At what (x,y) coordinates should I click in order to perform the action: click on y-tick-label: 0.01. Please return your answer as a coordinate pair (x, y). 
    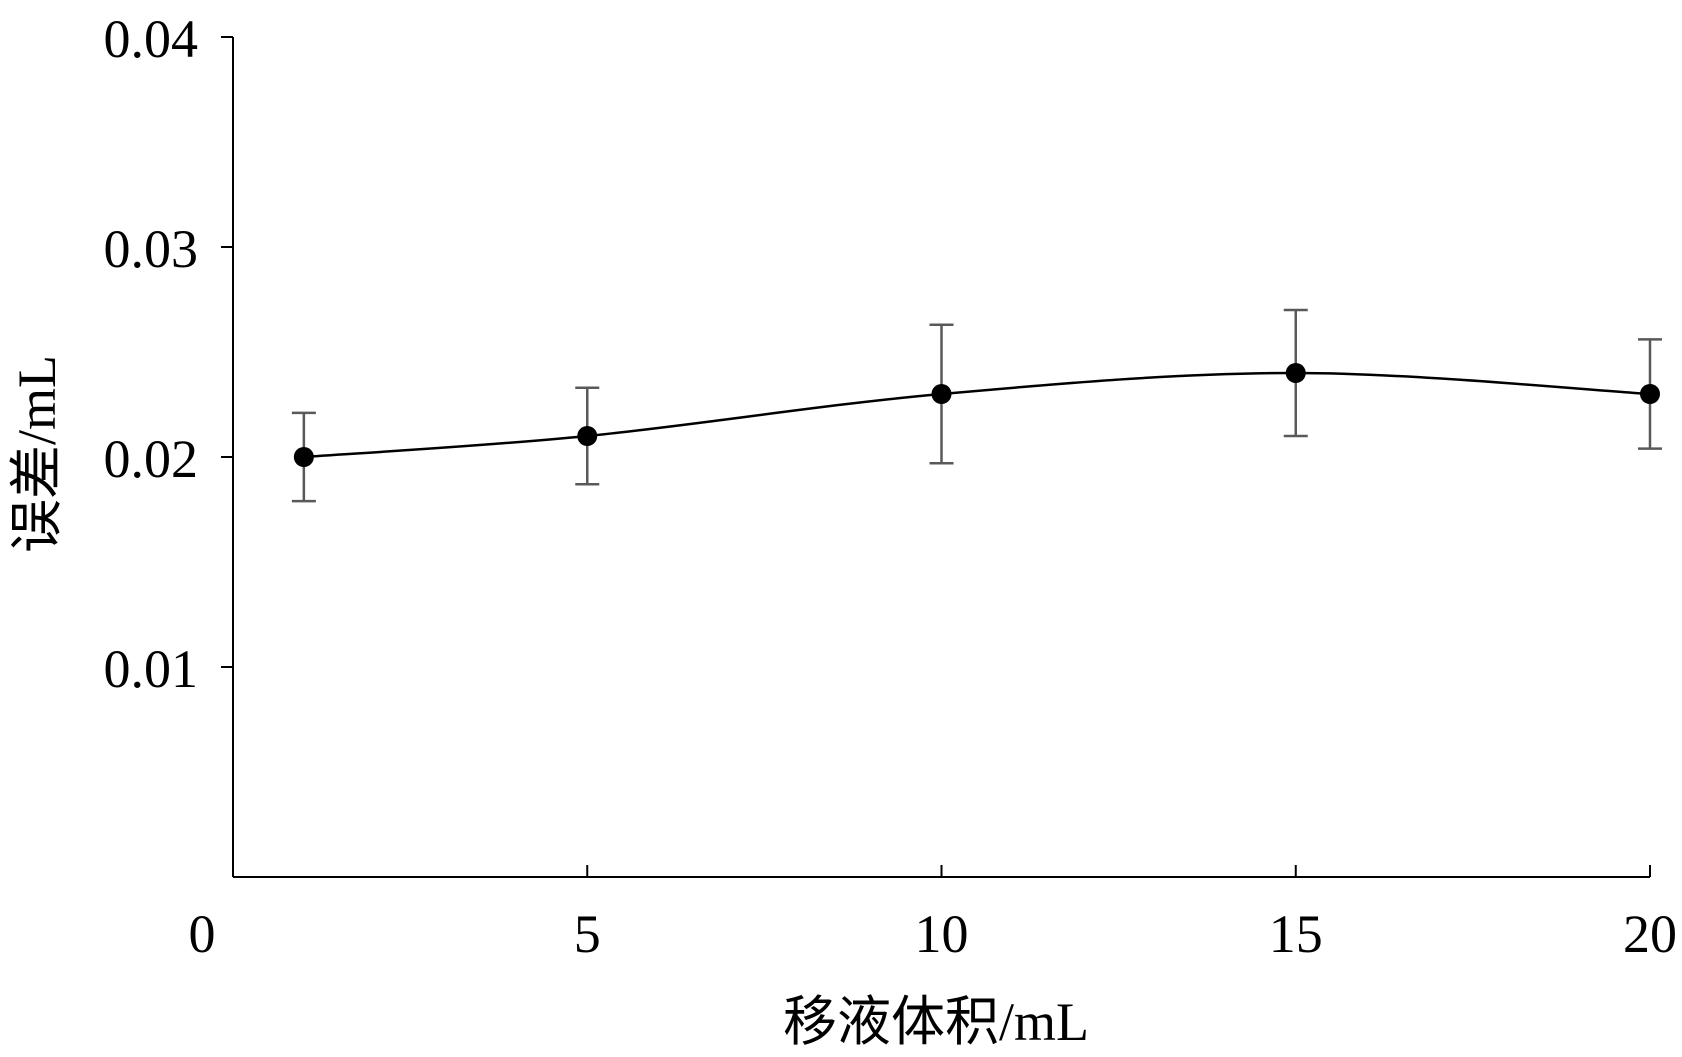
    Looking at the image, I should click on (151, 669).